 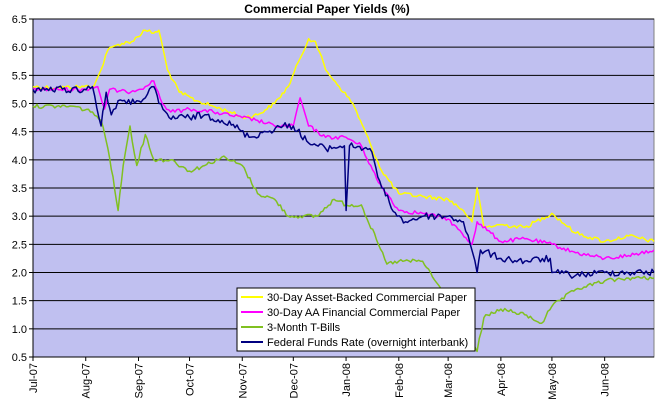 I want to click on y-tick-label: 1.5, so click(x=19, y=302).